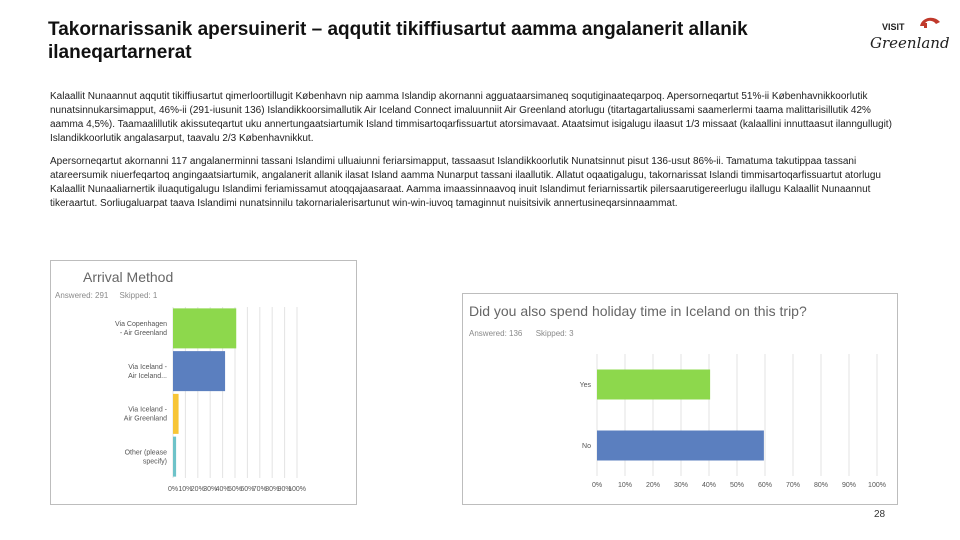  Describe the element at coordinates (910, 43) in the screenshot. I see `logo-text-main: Greenland` at that location.